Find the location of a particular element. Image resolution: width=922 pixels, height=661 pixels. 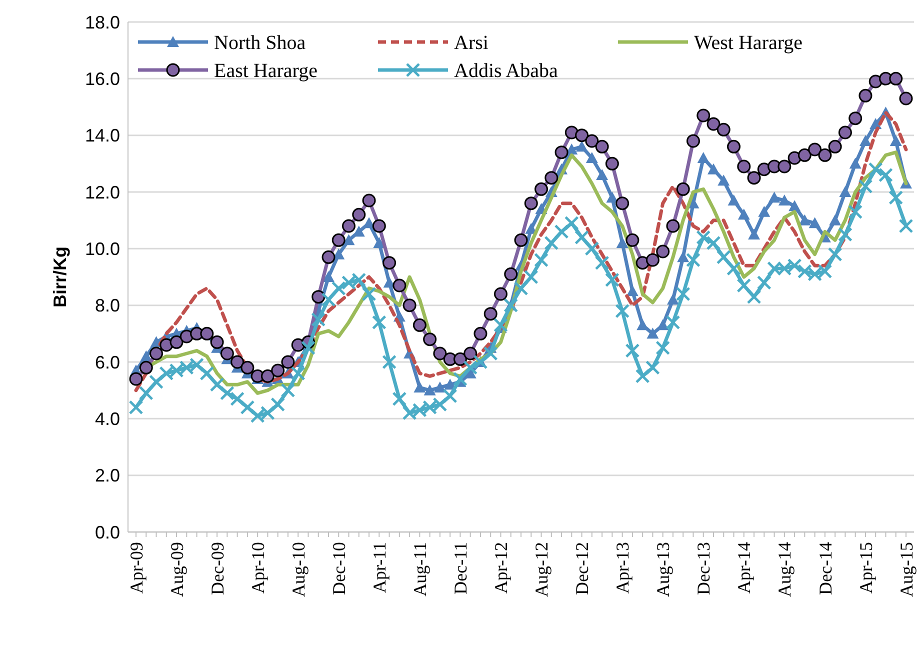

legend-label: East Hararge is located at coordinates (266, 71).